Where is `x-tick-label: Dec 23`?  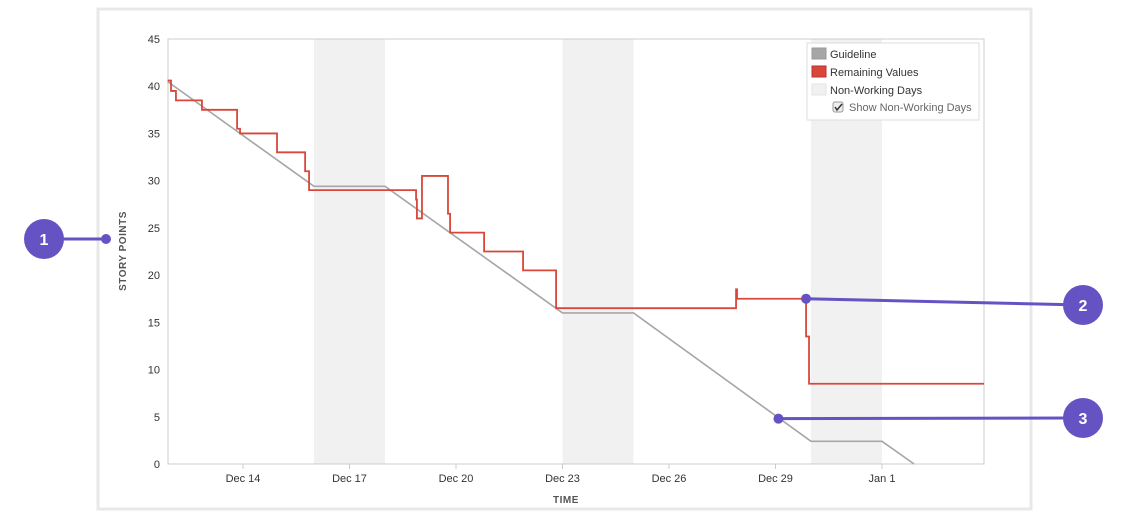
x-tick-label: Dec 23 is located at coordinates (562, 479).